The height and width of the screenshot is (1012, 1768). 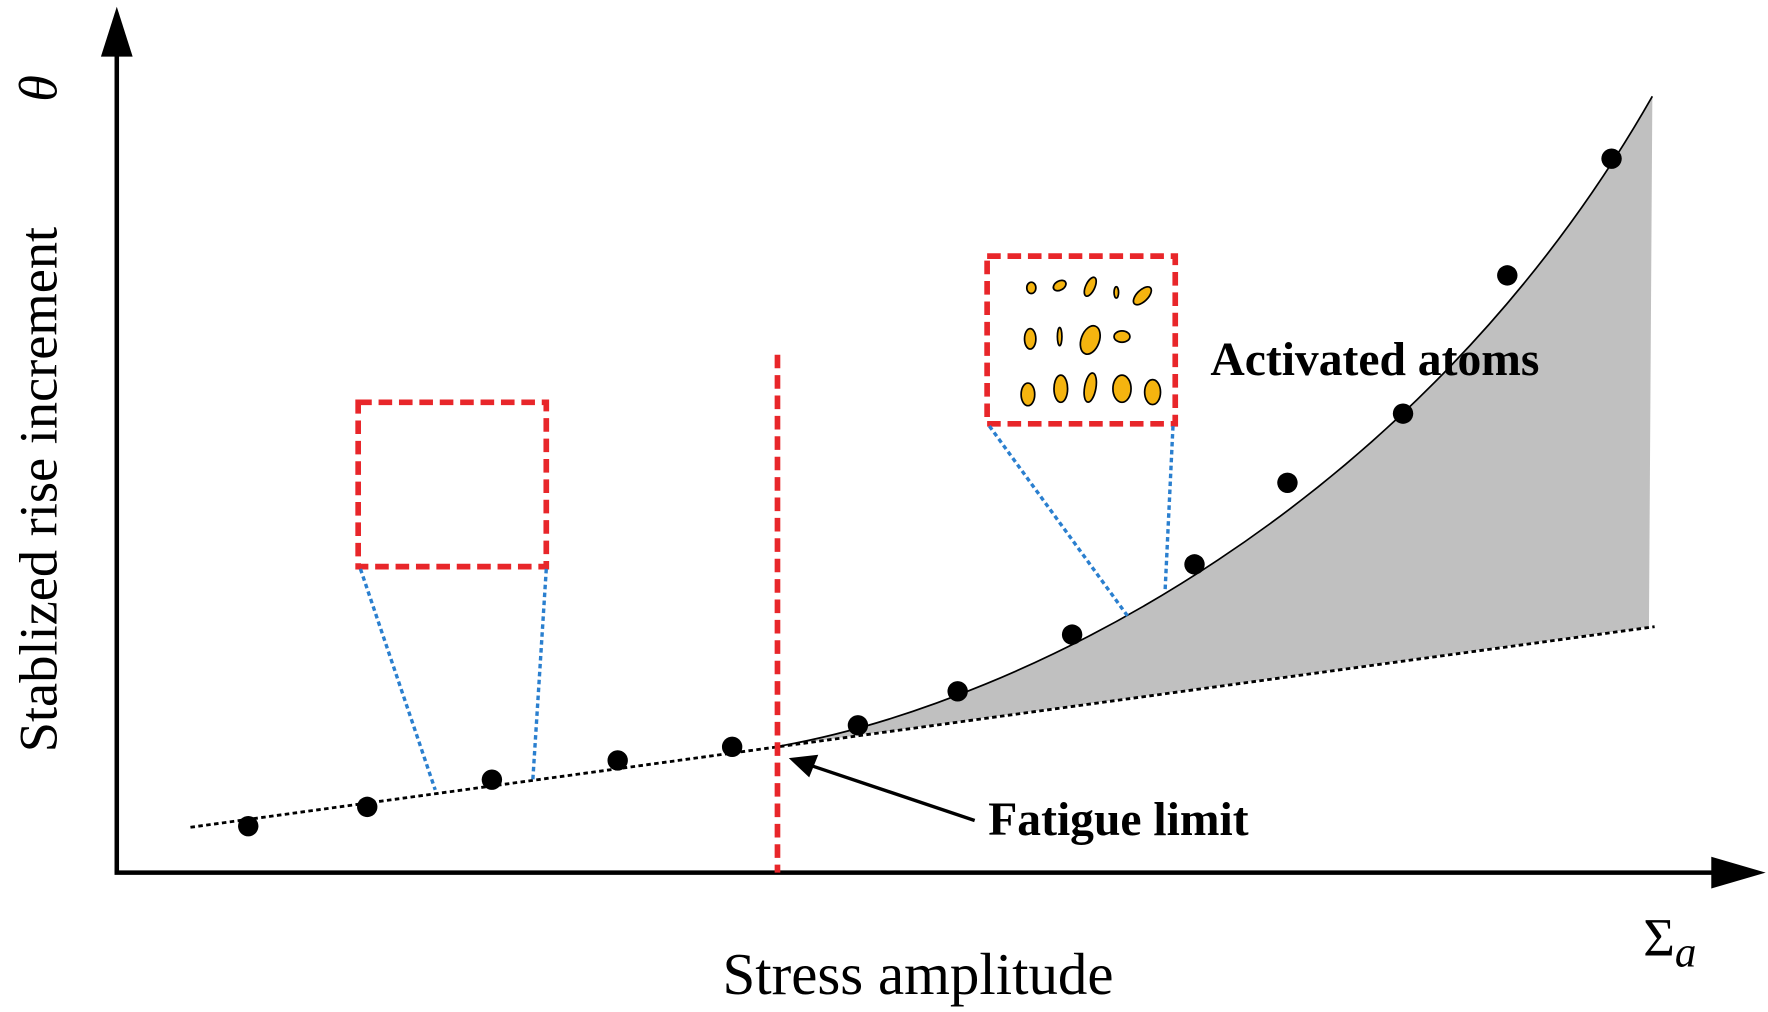 What do you see at coordinates (1374, 360) in the screenshot?
I see `annotation: Activated atoms` at bounding box center [1374, 360].